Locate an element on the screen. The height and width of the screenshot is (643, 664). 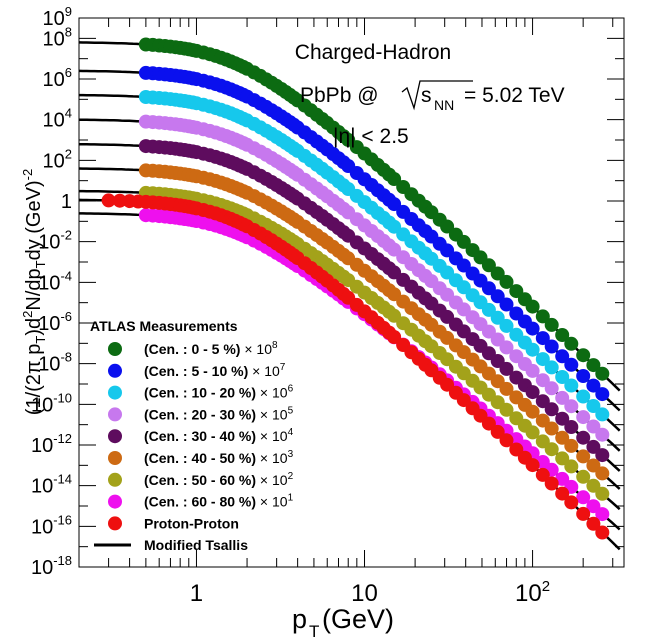
x-label-unit: (GeV) is located at coordinates (358, 619).